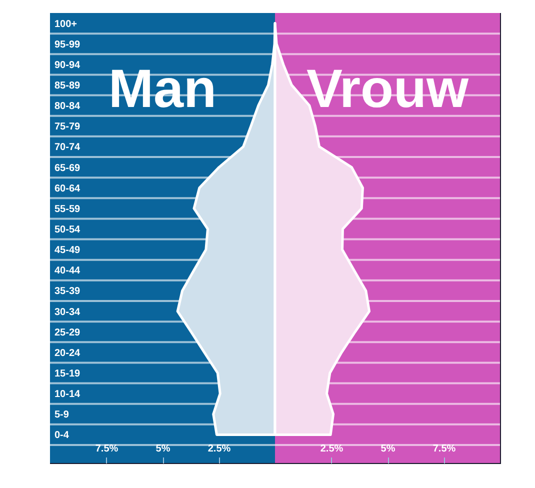 The image size is (535, 488). Describe the element at coordinates (67, 148) in the screenshot. I see `y-tick-label: 70-74` at that location.